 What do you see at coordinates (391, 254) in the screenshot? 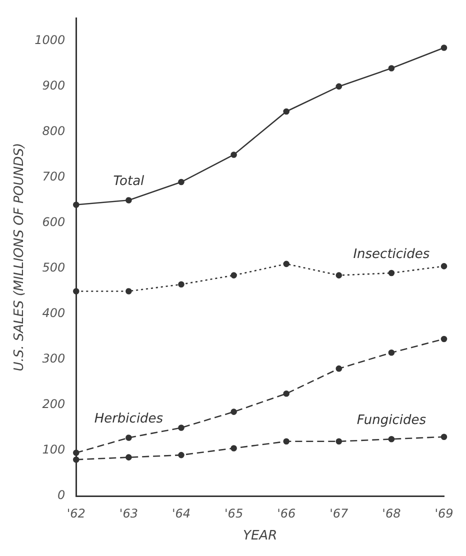
I see `series-label: Insecticides` at bounding box center [391, 254].